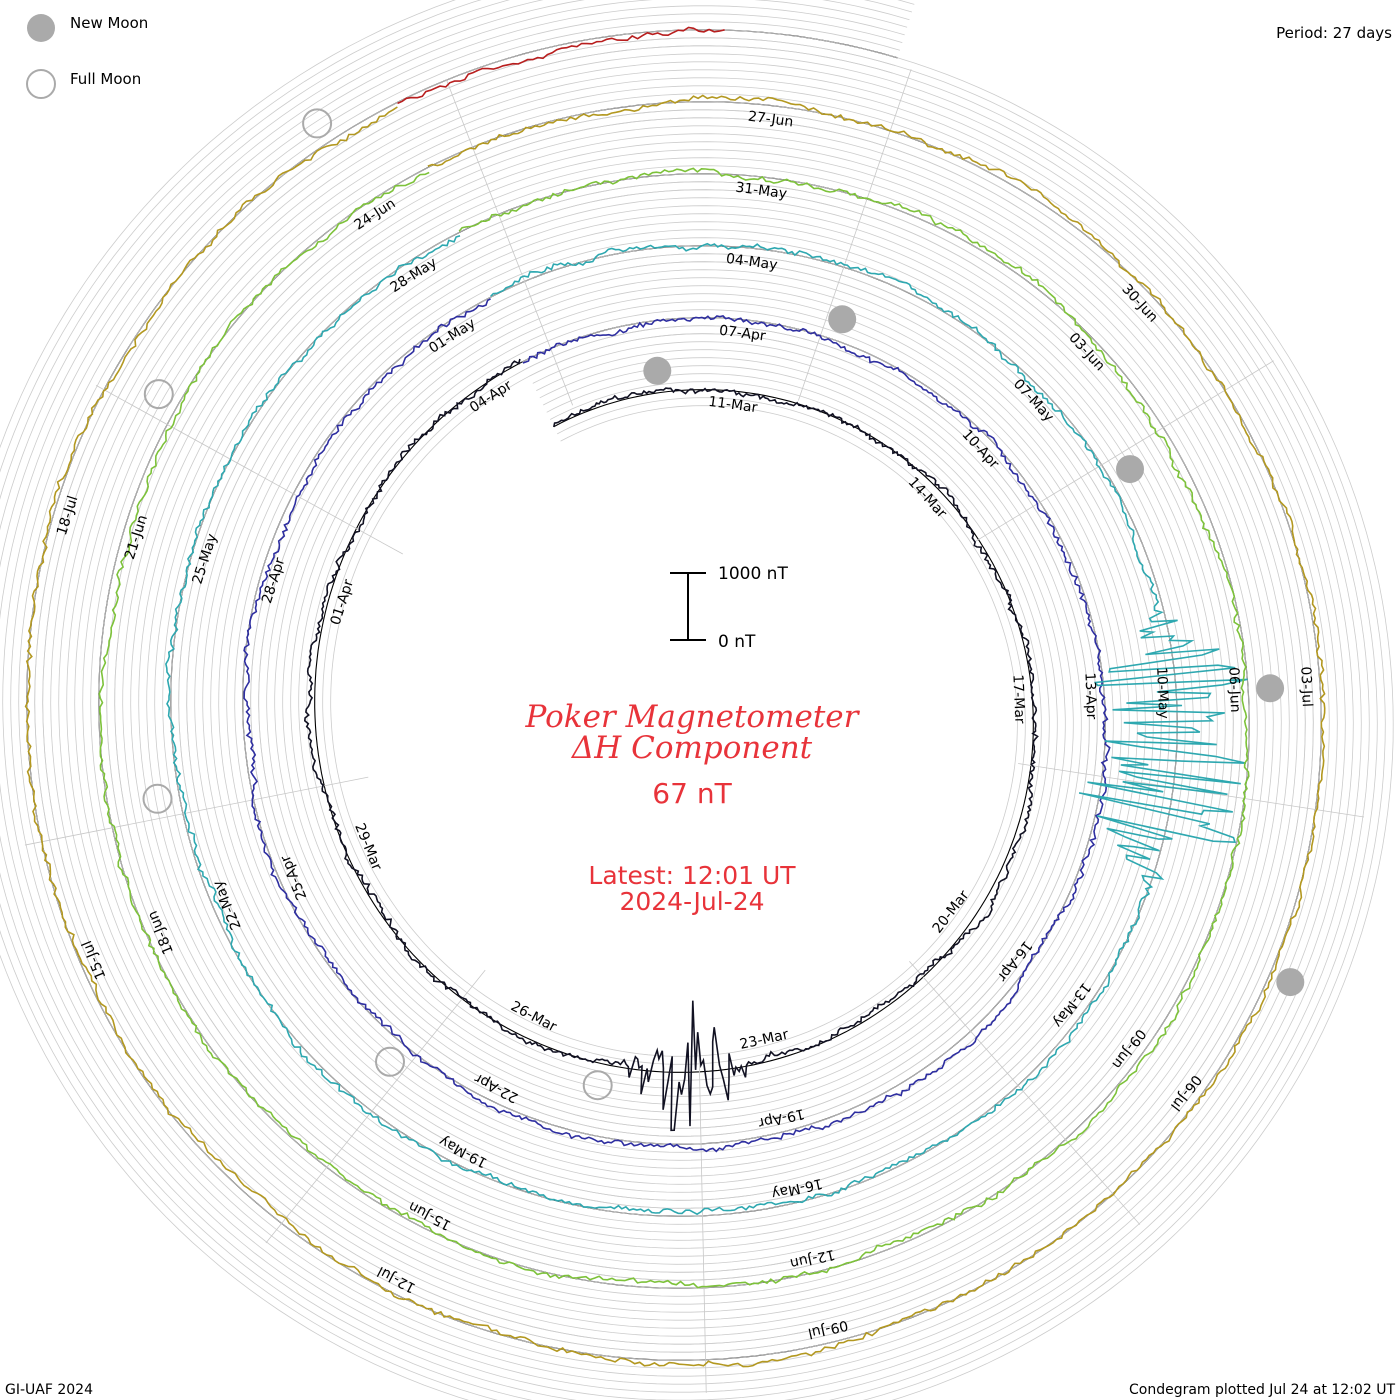 Image resolution: width=1400 pixels, height=1400 pixels. I want to click on latest-date: 2024-Jul-24, so click(691, 901).